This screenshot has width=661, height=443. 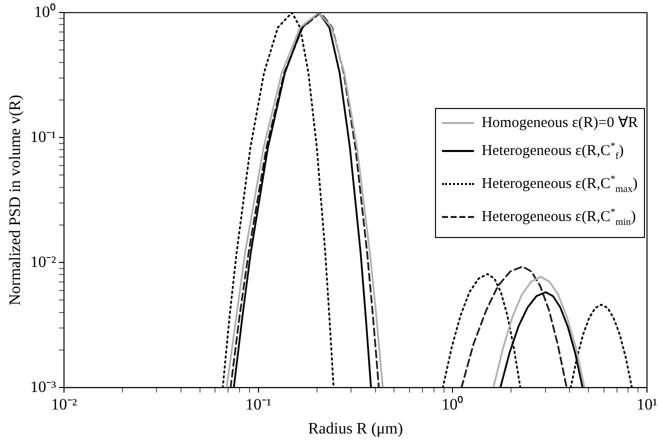 What do you see at coordinates (560, 184) in the screenshot?
I see `legend-label: Heterogeneous ε(R,C$^{*}$$_{max}$)` at bounding box center [560, 184].